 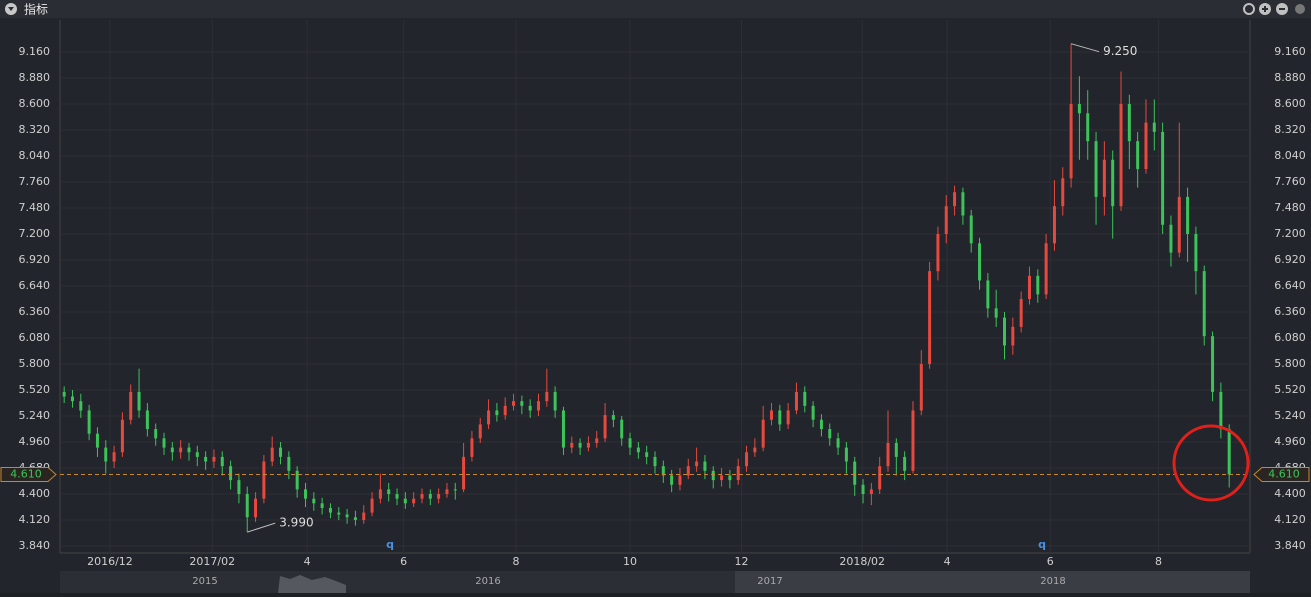 I want to click on navigator-selection, so click(x=992, y=582).